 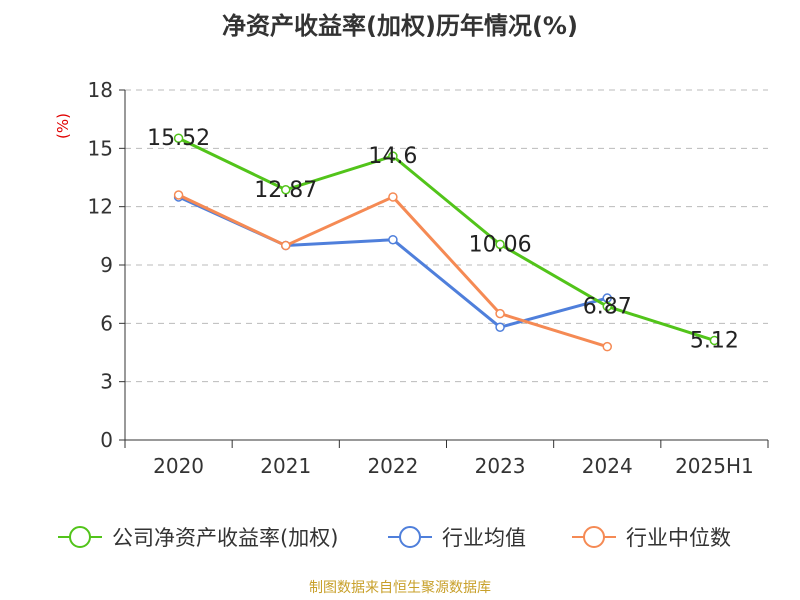 I want to click on y-tick-label: 12, so click(x=100, y=207).